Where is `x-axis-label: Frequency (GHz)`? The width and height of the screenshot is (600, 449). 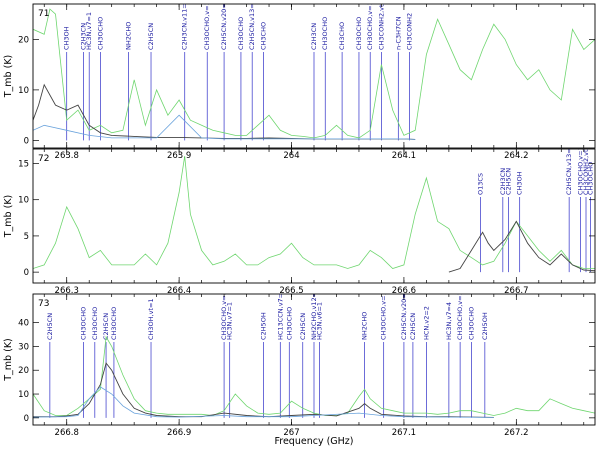 x-axis-label: Frequency (GHz) is located at coordinates (313, 441).